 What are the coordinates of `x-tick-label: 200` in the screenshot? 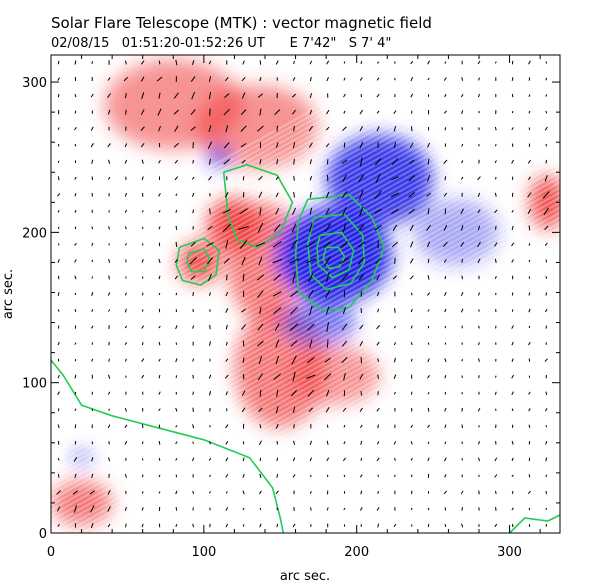 It's located at (356, 552).